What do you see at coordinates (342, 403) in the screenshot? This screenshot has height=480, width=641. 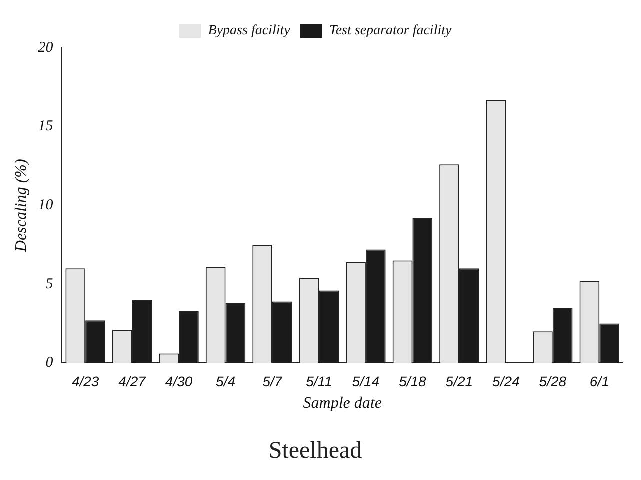 I see `x-axis-title: Sample date` at bounding box center [342, 403].